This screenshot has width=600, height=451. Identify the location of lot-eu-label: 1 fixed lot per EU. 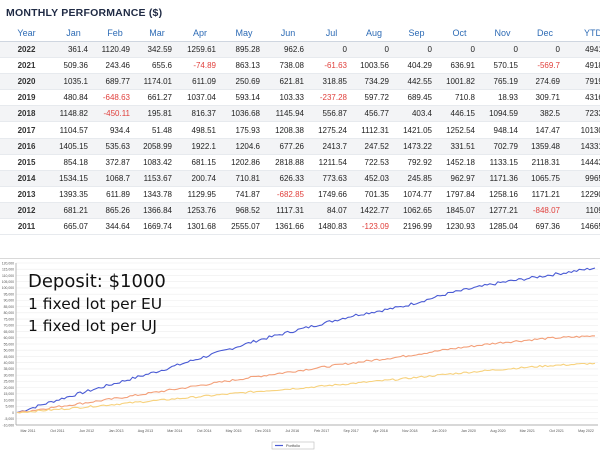
(95, 304).